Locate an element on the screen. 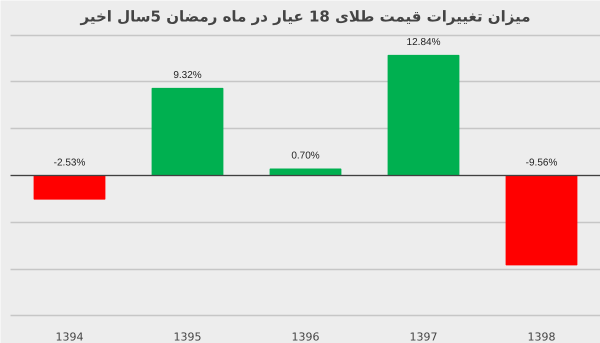 Image resolution: width=600 pixels, height=343 pixels. x-tick-label: 1397 is located at coordinates (424, 336).